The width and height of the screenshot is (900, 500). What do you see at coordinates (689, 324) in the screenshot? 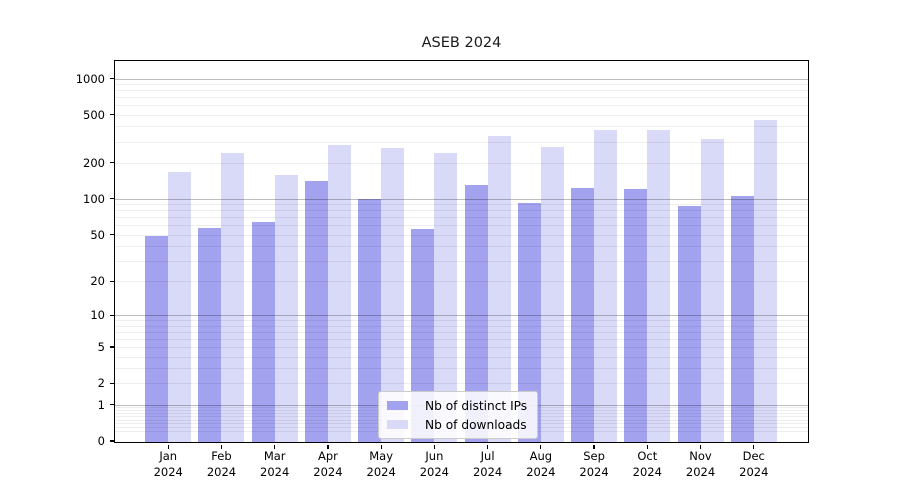
I see `bar-distinct-ips-nov` at bounding box center [689, 324].